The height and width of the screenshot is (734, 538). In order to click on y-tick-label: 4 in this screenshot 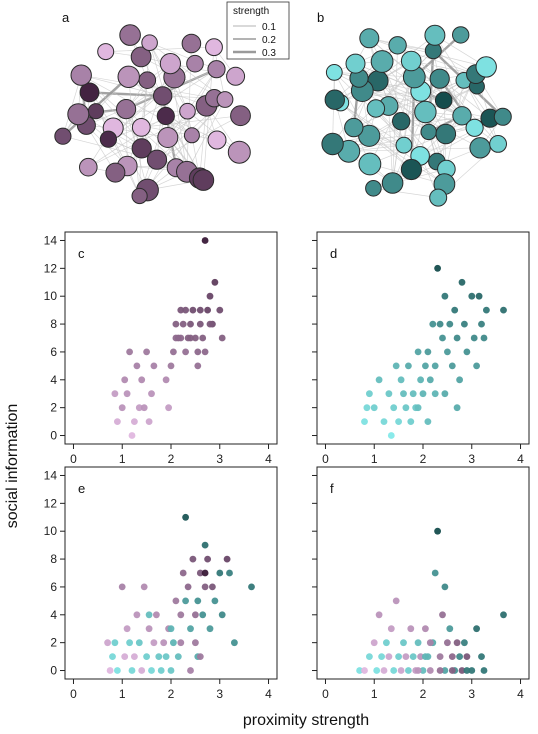, I will do `click(53, 380)`.